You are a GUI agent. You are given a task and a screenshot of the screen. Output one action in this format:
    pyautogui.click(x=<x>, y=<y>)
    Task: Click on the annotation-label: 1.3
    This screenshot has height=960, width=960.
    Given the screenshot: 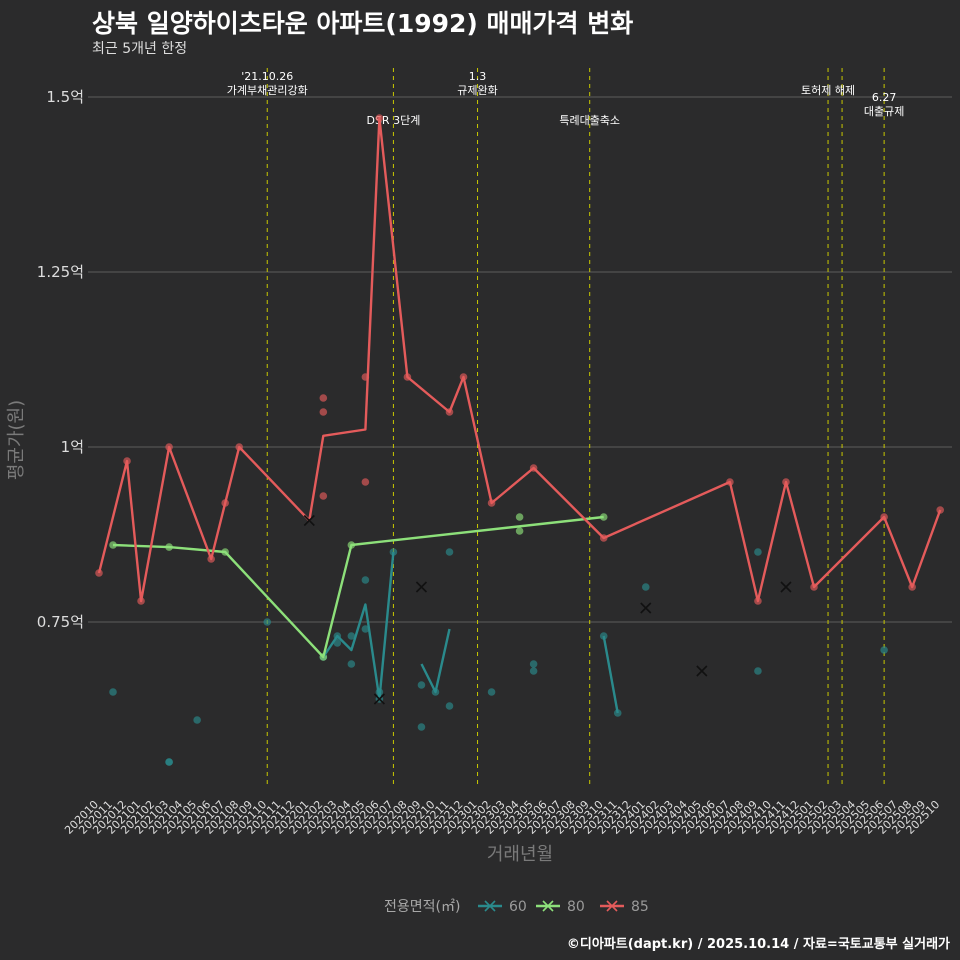 What is the action you would take?
    pyautogui.click(x=478, y=76)
    